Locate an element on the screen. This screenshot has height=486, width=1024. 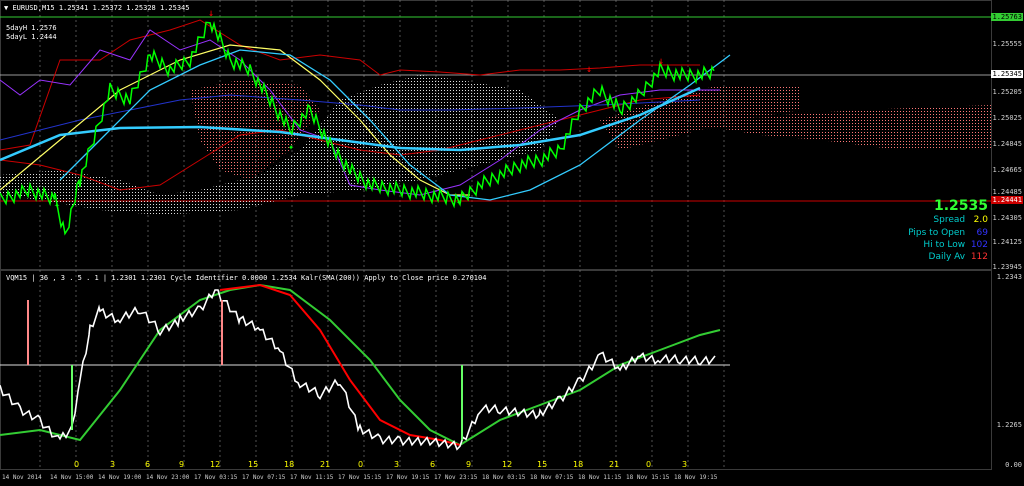
pips-row: Pips to Open 69 is located at coordinates (948, 233).